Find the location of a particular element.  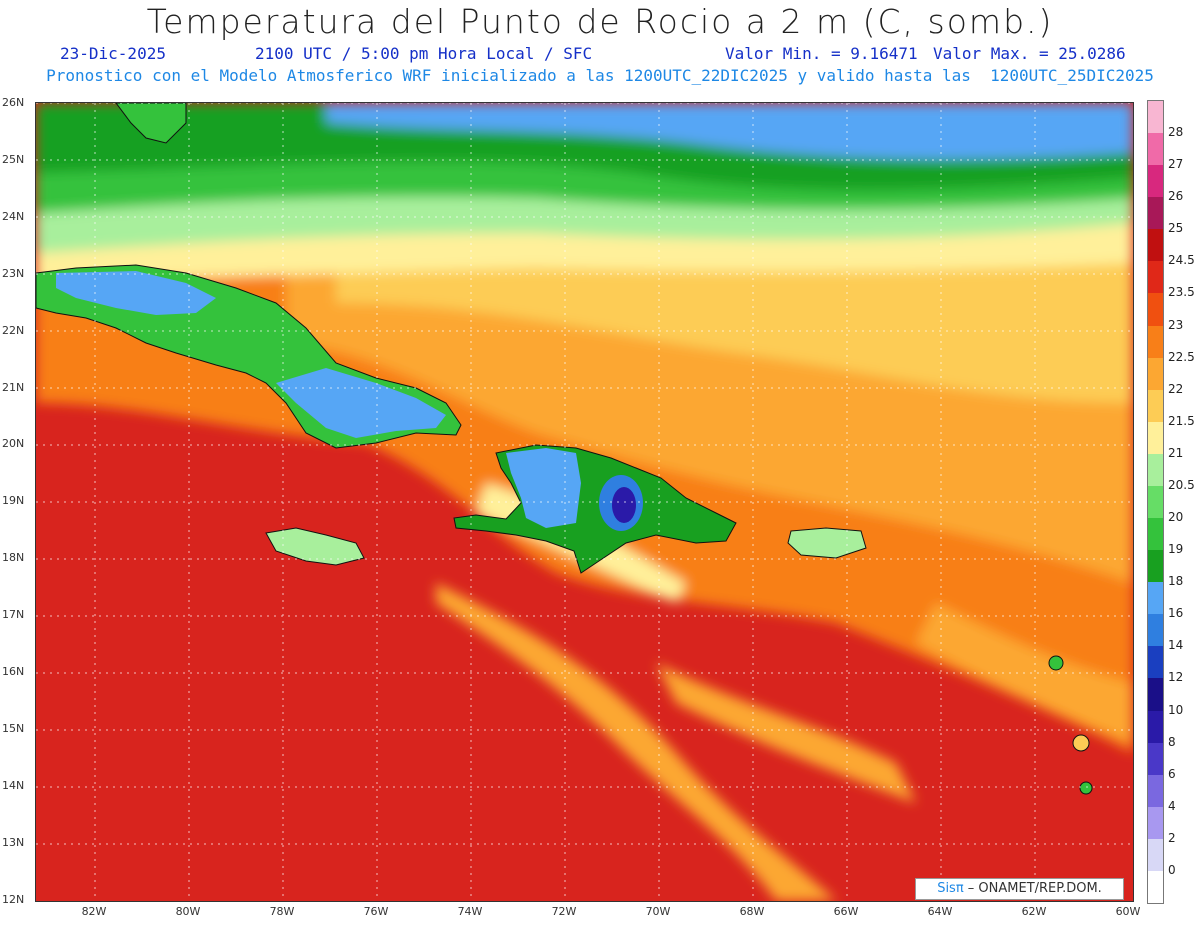

lat-label: 22N is located at coordinates (13, 330).